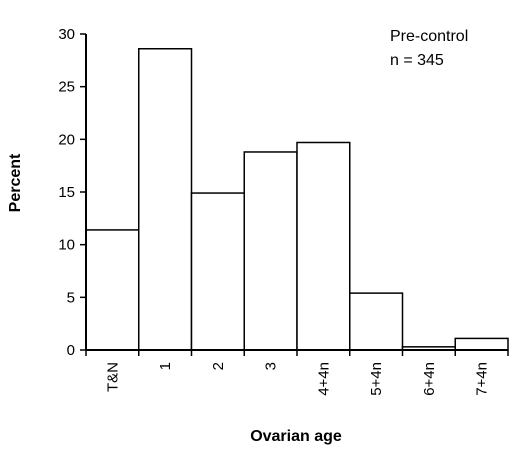  What do you see at coordinates (66, 192) in the screenshot?
I see `y-tick-label-3: 15` at bounding box center [66, 192].